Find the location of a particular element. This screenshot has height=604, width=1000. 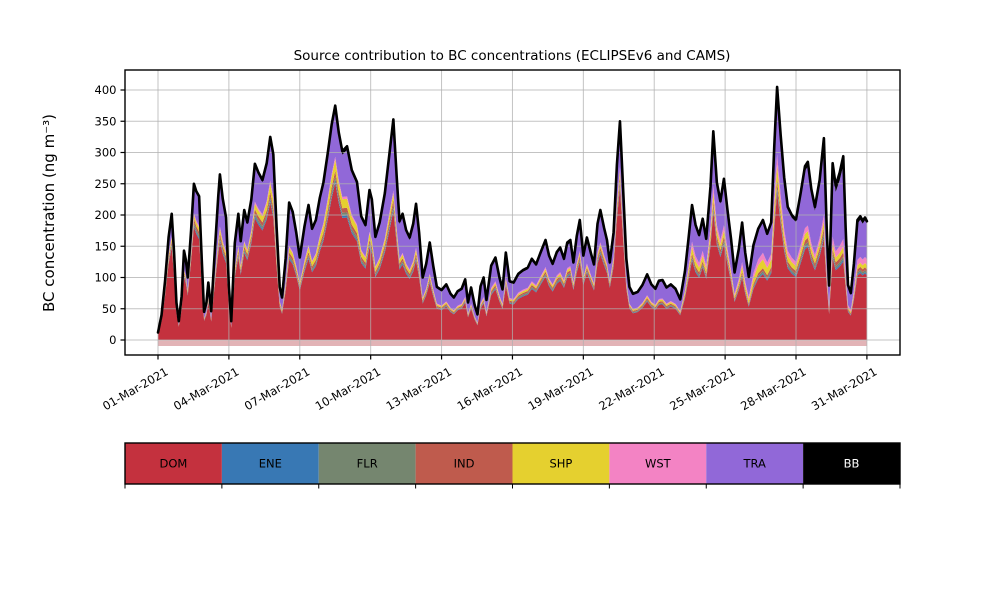

legend-swatch-tra is located at coordinates (755, 463).